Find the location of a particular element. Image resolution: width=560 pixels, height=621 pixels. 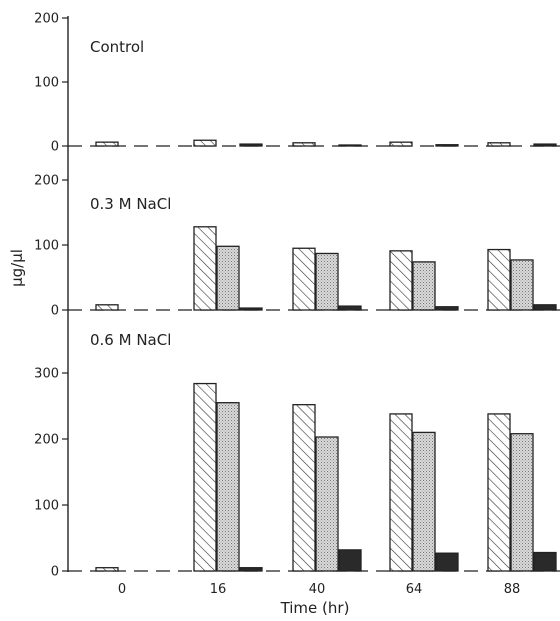

panel-label: 0.6 M NaCl is located at coordinates (130, 340).